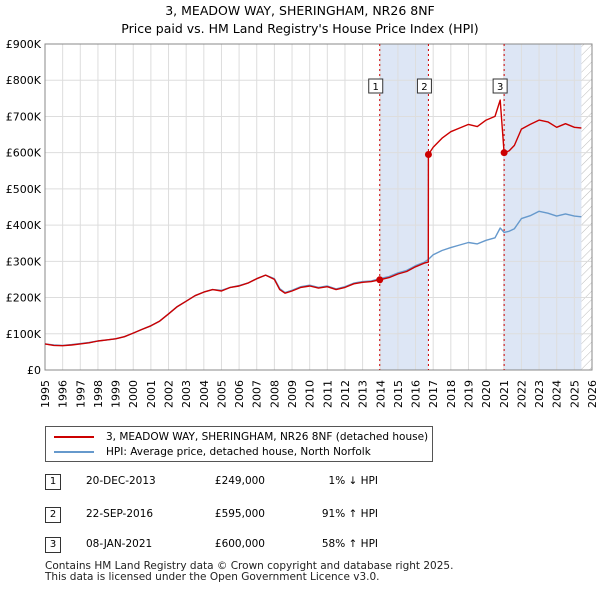 Image resolution: width=600 pixels, height=590 pixels. Describe the element at coordinates (300, 10) in the screenshot. I see `chart-title: 3, MEADOW WAY, SHERINGHAM, NR26 8NF` at that location.